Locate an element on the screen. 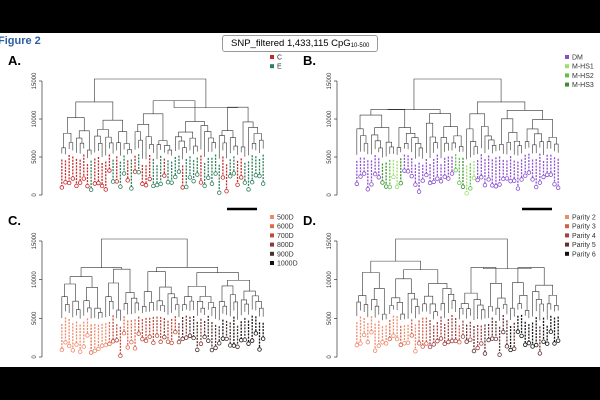 The height and width of the screenshot is (400, 600). panel-letter: A. is located at coordinates (14, 60).